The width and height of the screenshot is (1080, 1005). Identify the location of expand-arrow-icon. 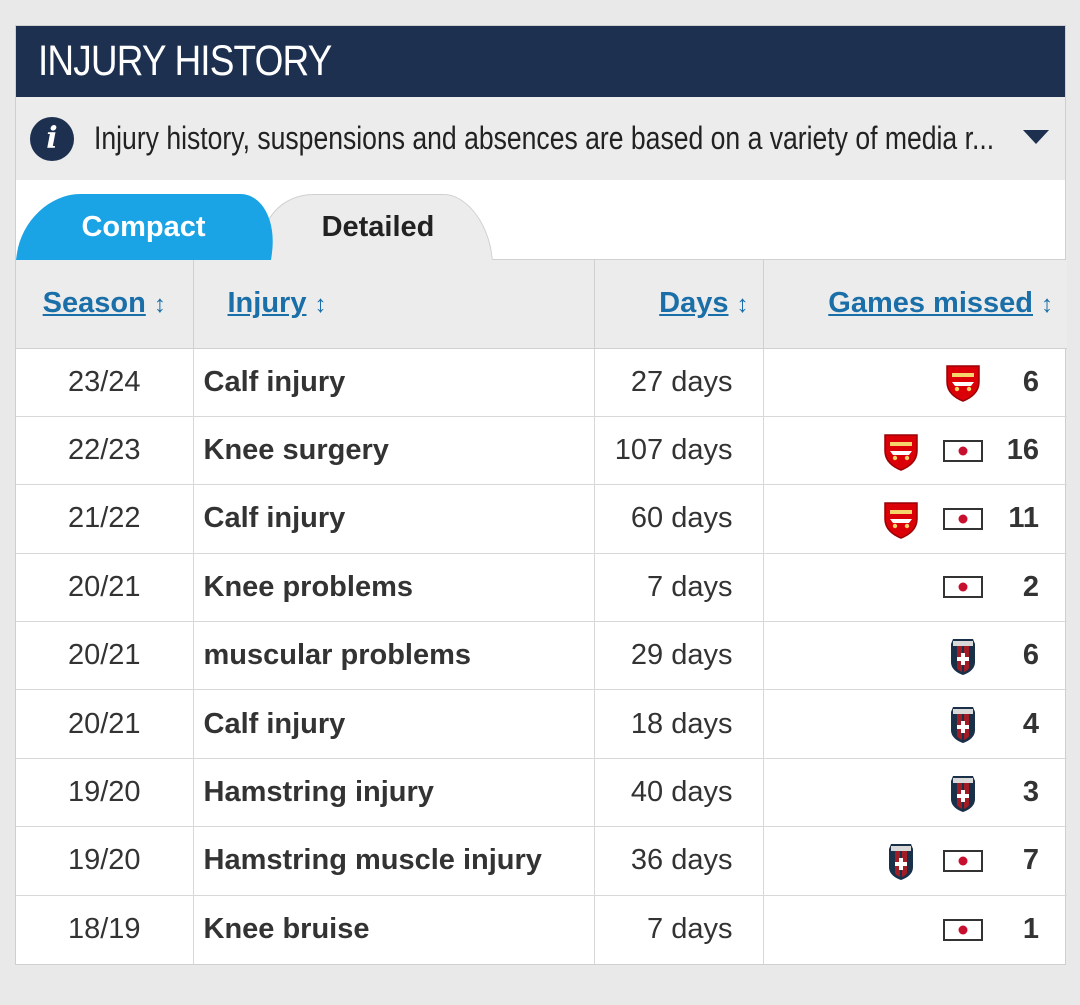
(1036, 137).